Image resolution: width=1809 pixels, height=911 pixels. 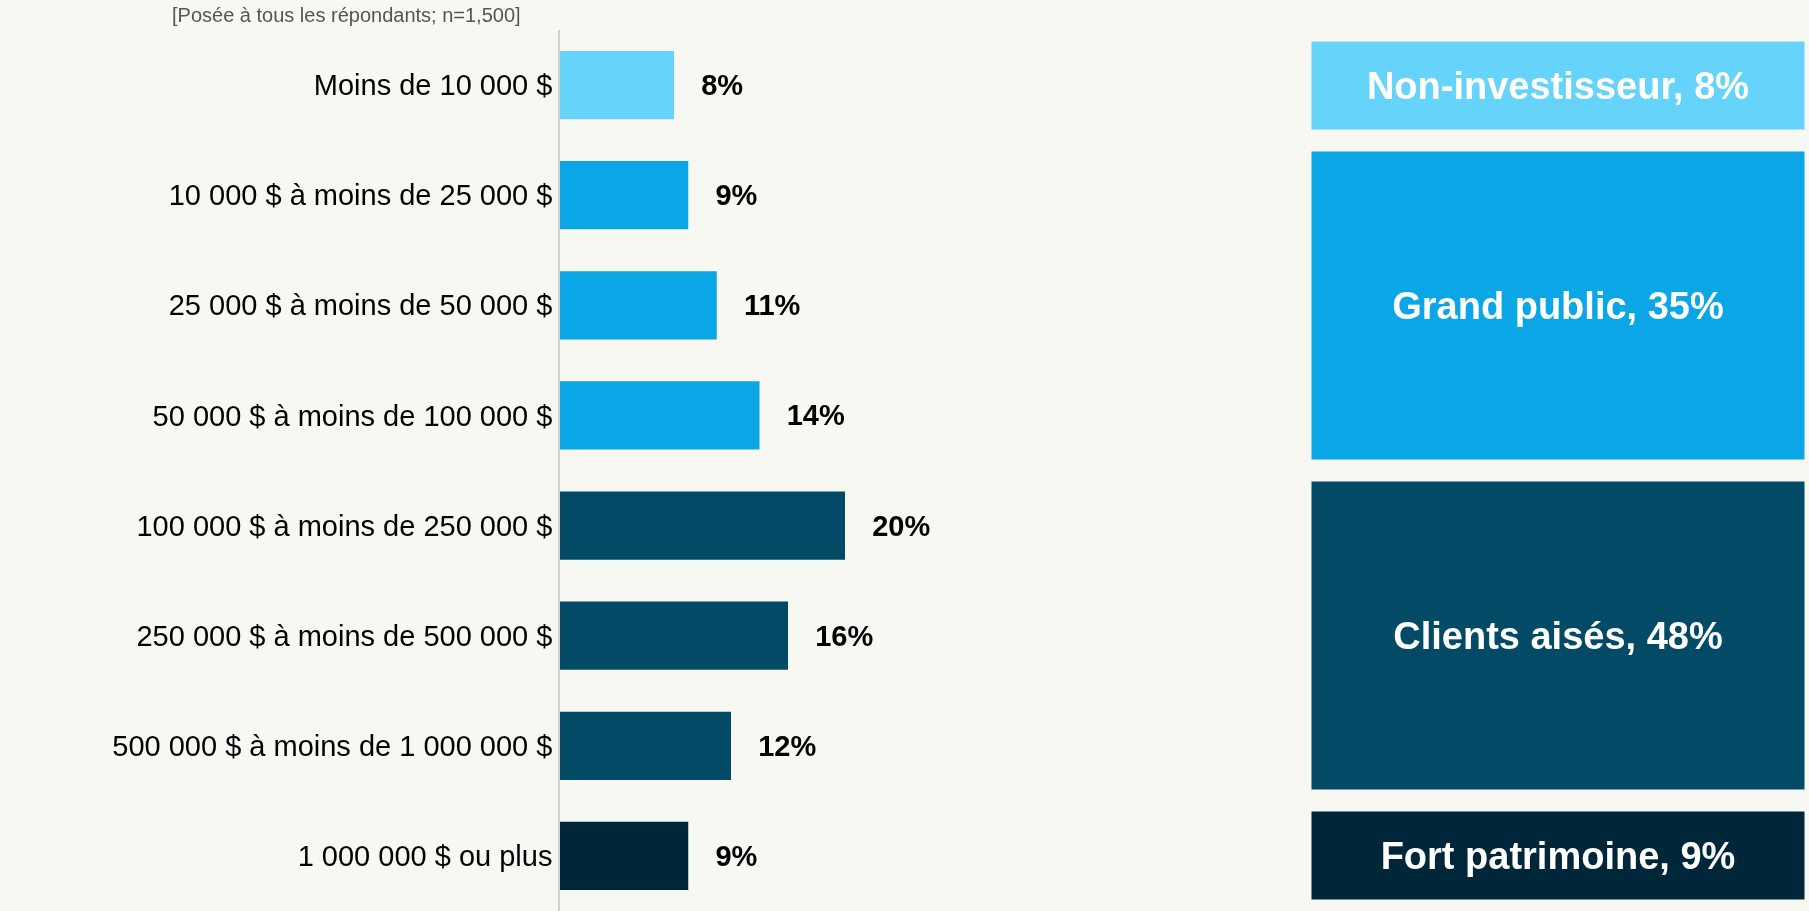 I want to click on y-tick-label: 1 000 000 $ ou plus, so click(x=425, y=856).